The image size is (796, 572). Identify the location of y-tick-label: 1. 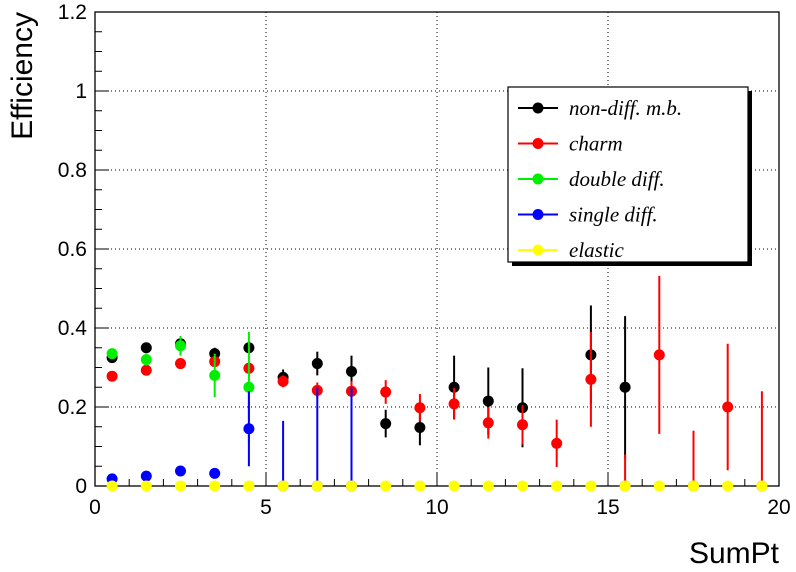
(81, 91).